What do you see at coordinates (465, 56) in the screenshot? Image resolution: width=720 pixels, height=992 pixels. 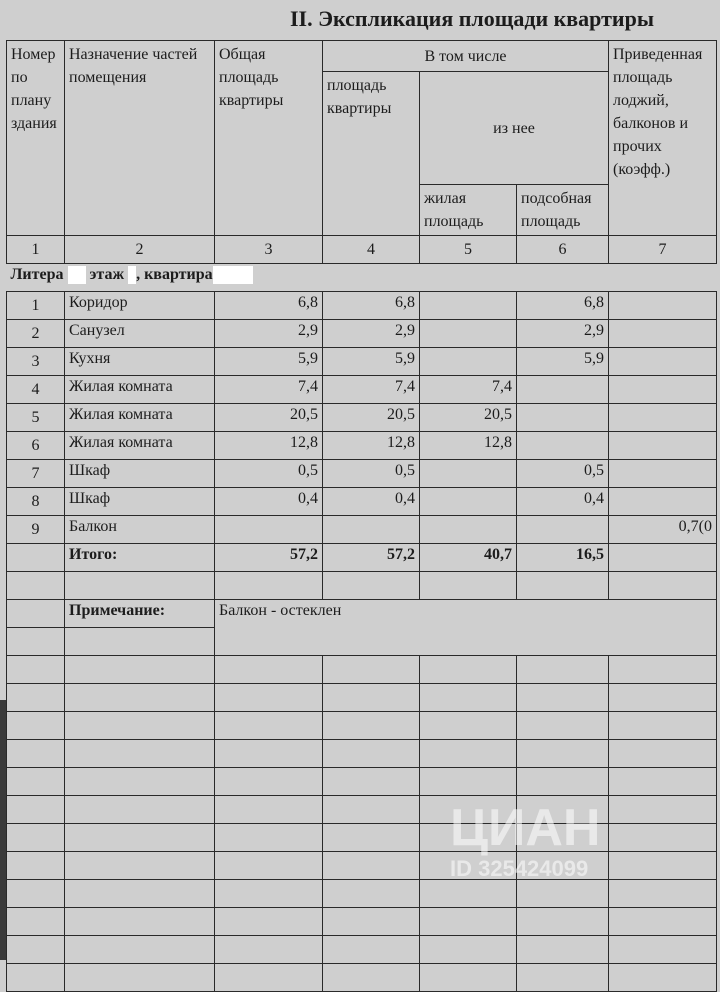 I see `header-including: В том числе` at bounding box center [465, 56].